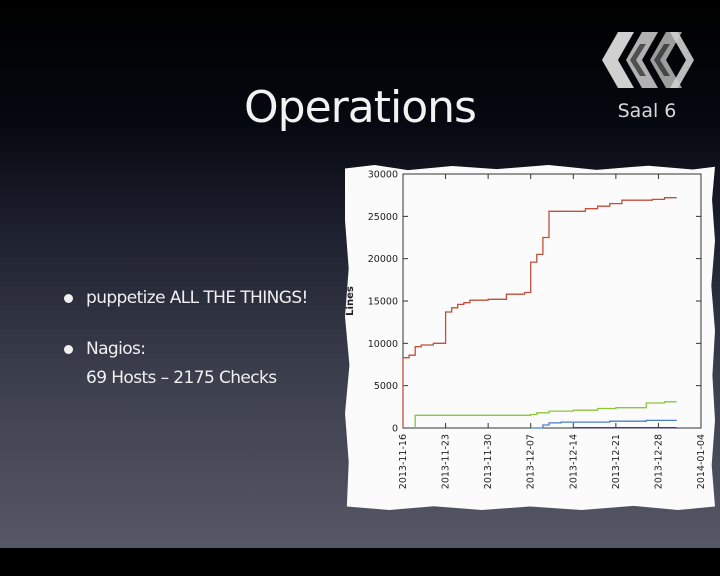 The image size is (720, 576). Describe the element at coordinates (616, 461) in the screenshot. I see `x-tick-label: 2013-12-21` at that location.